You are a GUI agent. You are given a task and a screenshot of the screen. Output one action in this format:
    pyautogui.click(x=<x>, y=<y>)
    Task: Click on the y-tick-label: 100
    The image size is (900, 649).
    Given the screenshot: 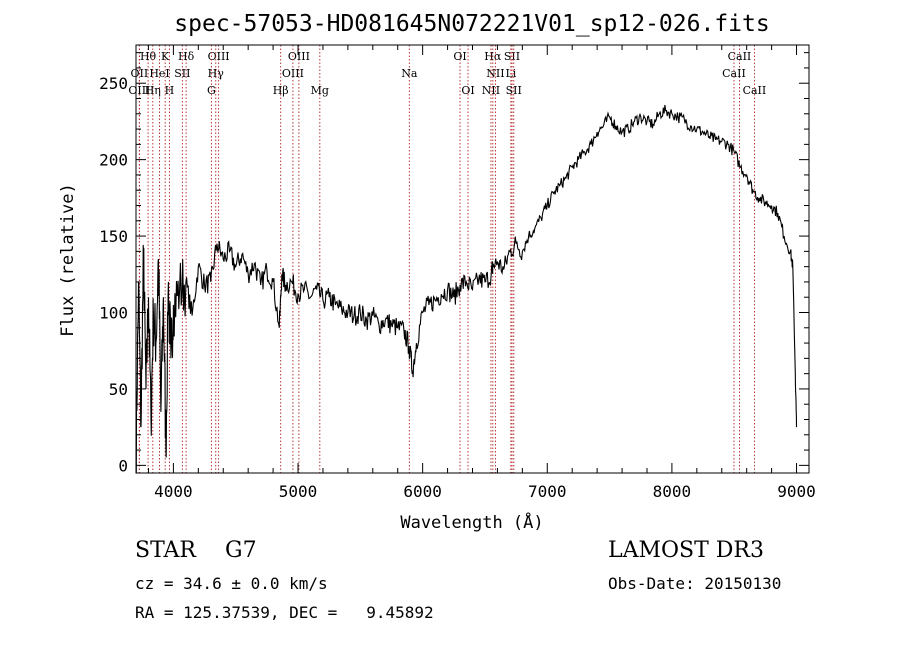 What is the action you would take?
    pyautogui.click(x=113, y=313)
    